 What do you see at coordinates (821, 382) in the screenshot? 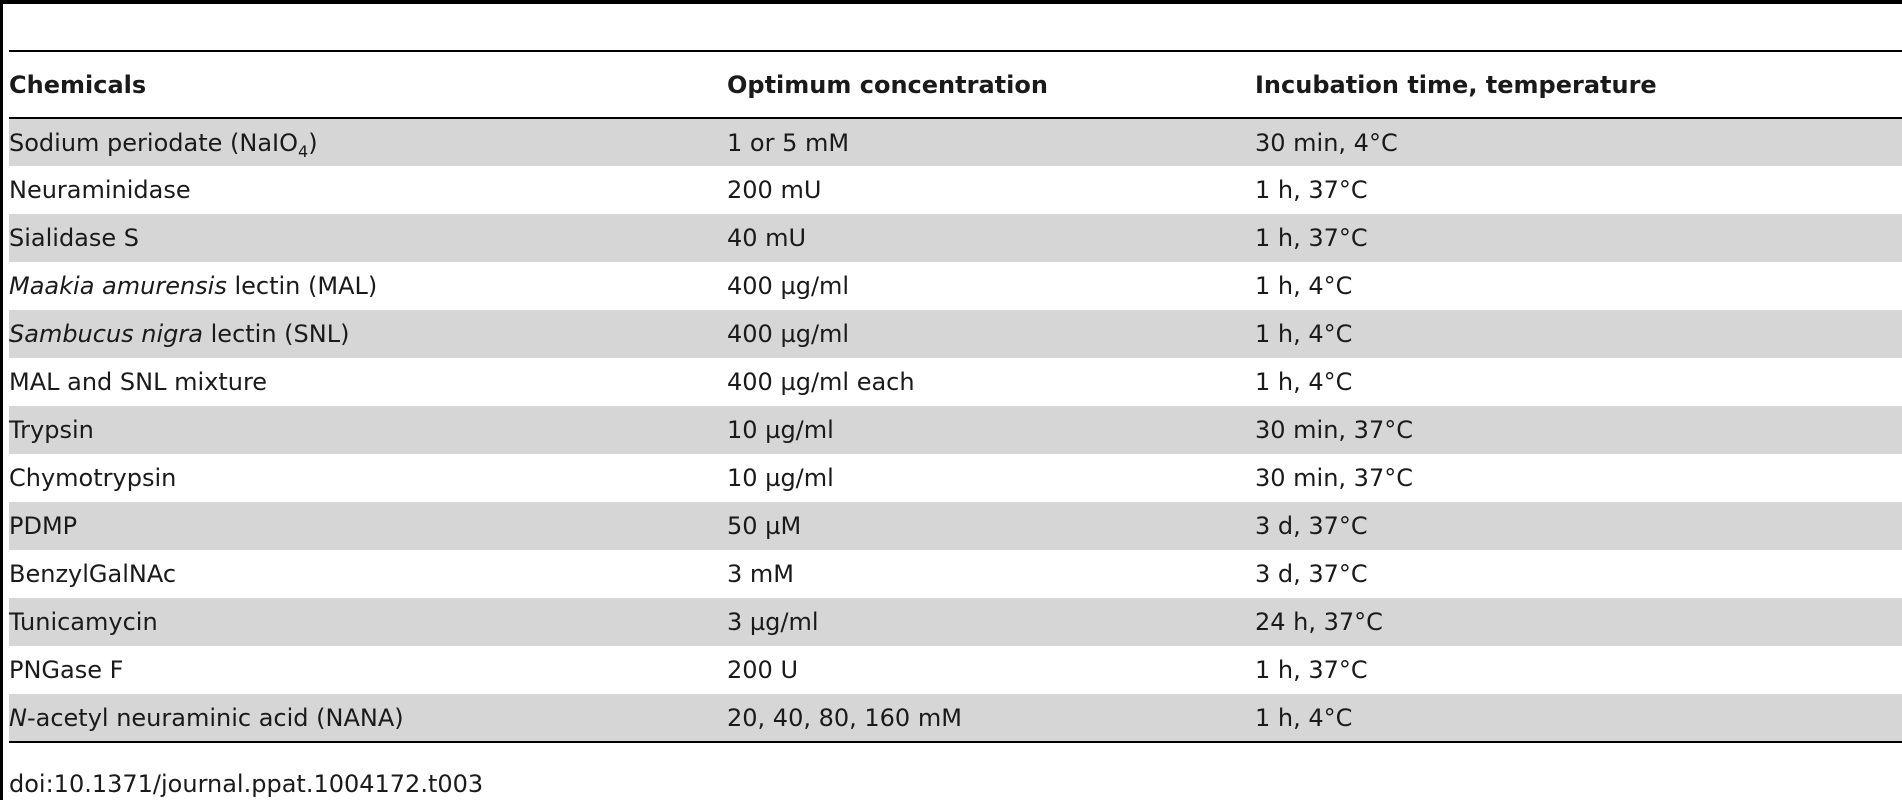
I see `cell-concentration: 400 µg/ml each` at bounding box center [821, 382].